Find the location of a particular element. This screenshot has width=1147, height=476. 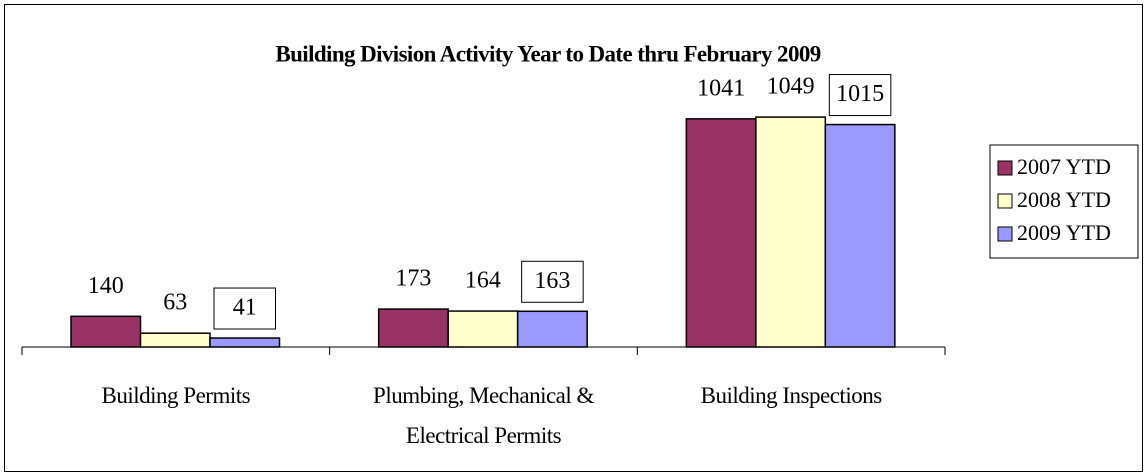

data-label: 164 is located at coordinates (483, 281).